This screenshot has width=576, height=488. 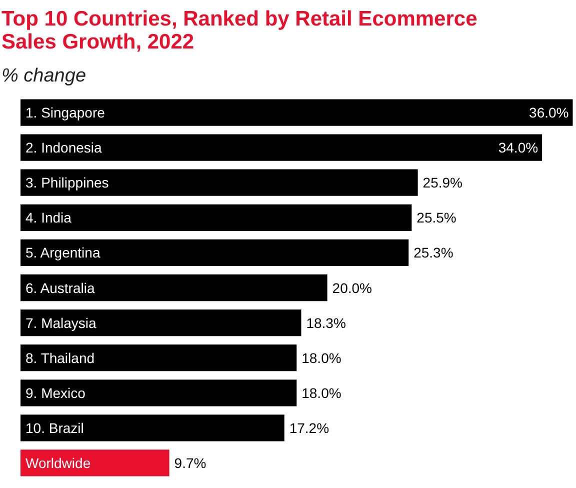 What do you see at coordinates (61, 322) in the screenshot?
I see `y-tick-label: 7. Malaysia` at bounding box center [61, 322].